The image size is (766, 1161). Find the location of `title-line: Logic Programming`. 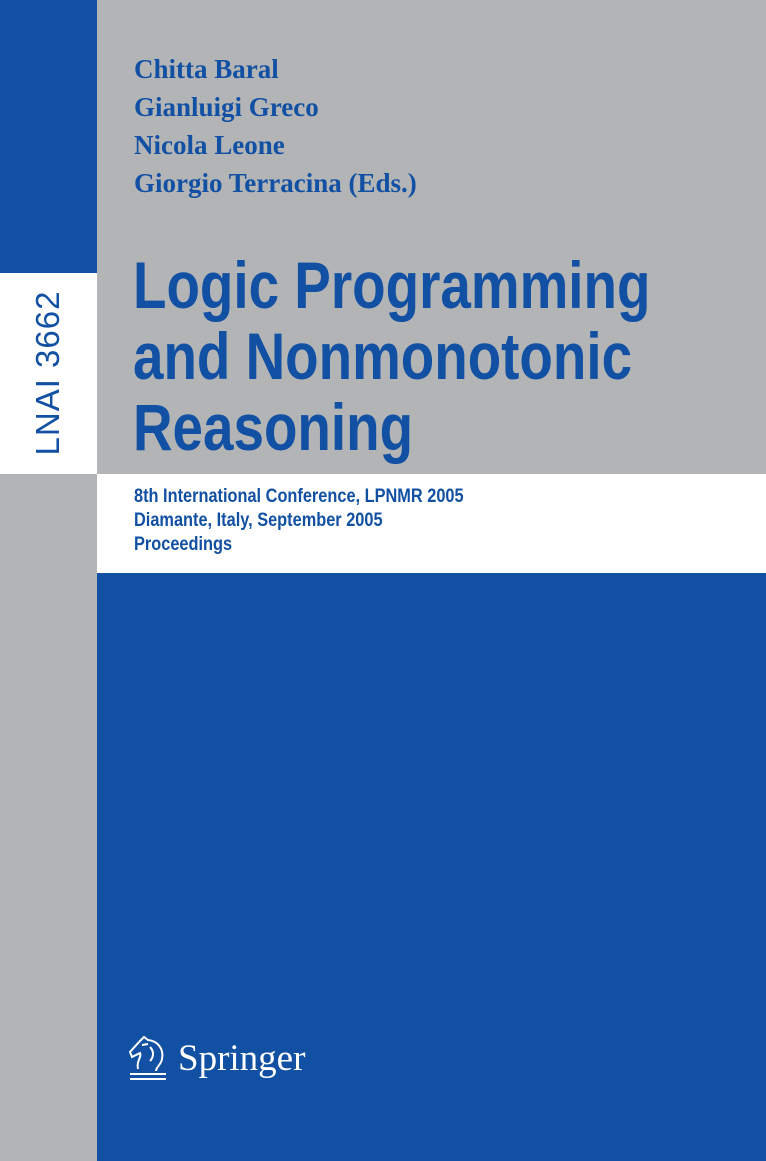

title-line: Logic Programming is located at coordinates (392, 285).